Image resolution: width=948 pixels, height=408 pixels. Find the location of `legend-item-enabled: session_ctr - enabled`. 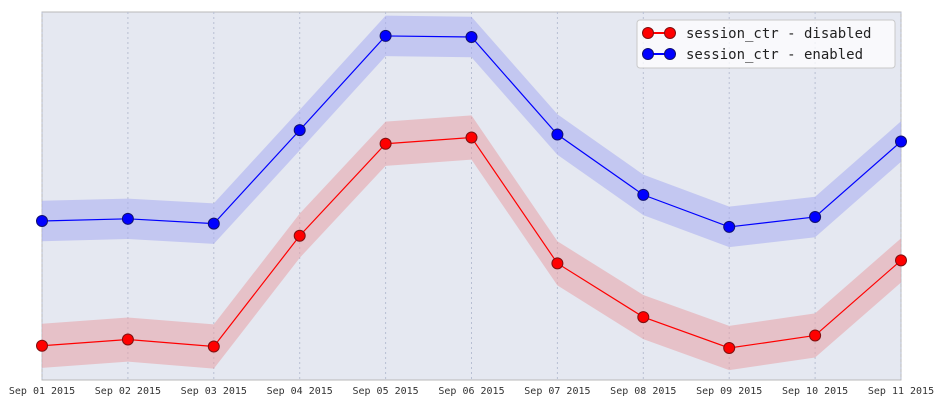

legend-item-enabled: session_ctr - enabled is located at coordinates (752, 55).